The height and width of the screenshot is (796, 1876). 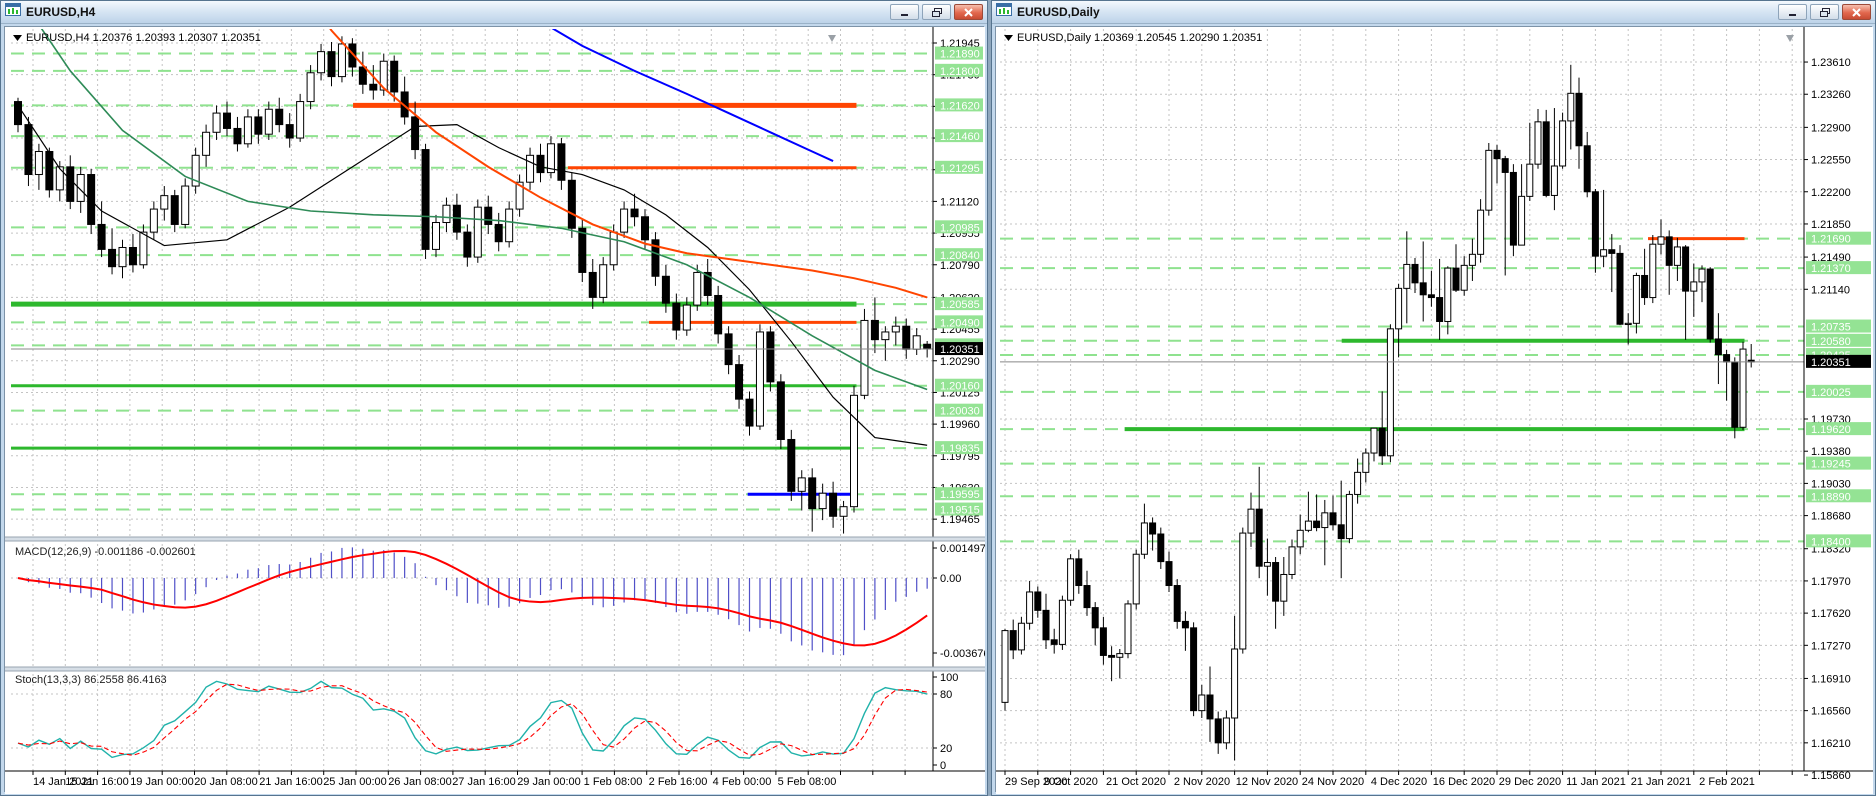 I want to click on label: 1.21850, so click(x=1831, y=225).